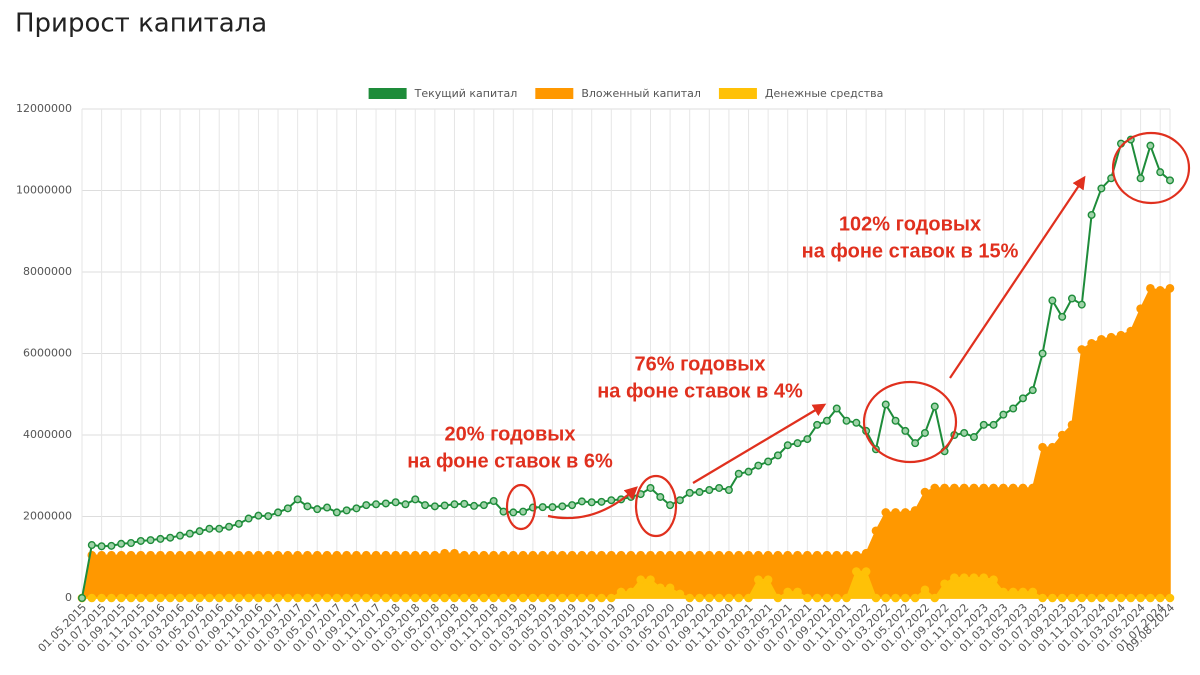  What do you see at coordinates (44, 108) in the screenshot?
I see `y-tick-label: 12000000` at bounding box center [44, 108].